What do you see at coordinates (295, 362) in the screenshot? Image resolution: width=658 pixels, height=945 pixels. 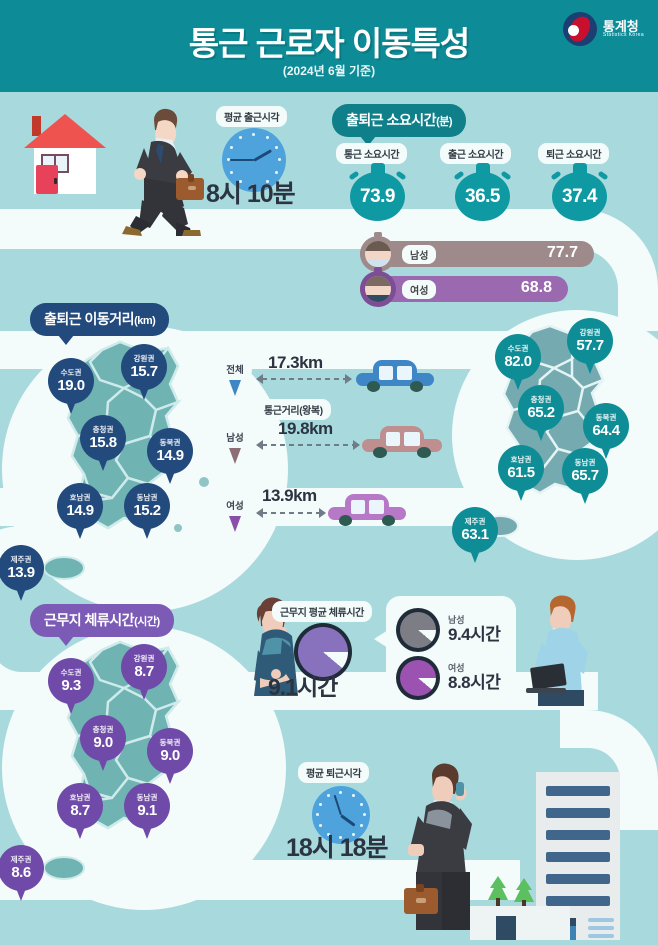 I see `distance-total-value: 17.3km` at bounding box center [295, 362].